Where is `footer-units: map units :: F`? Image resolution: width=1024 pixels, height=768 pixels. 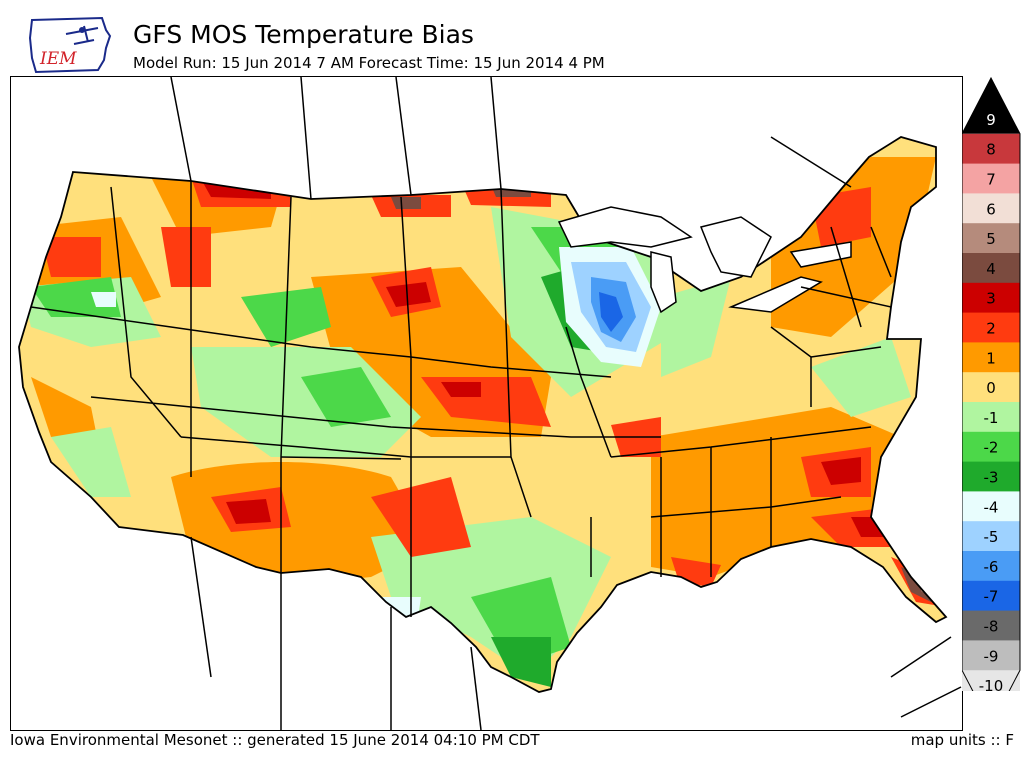 footer-units: map units :: F is located at coordinates (962, 740).